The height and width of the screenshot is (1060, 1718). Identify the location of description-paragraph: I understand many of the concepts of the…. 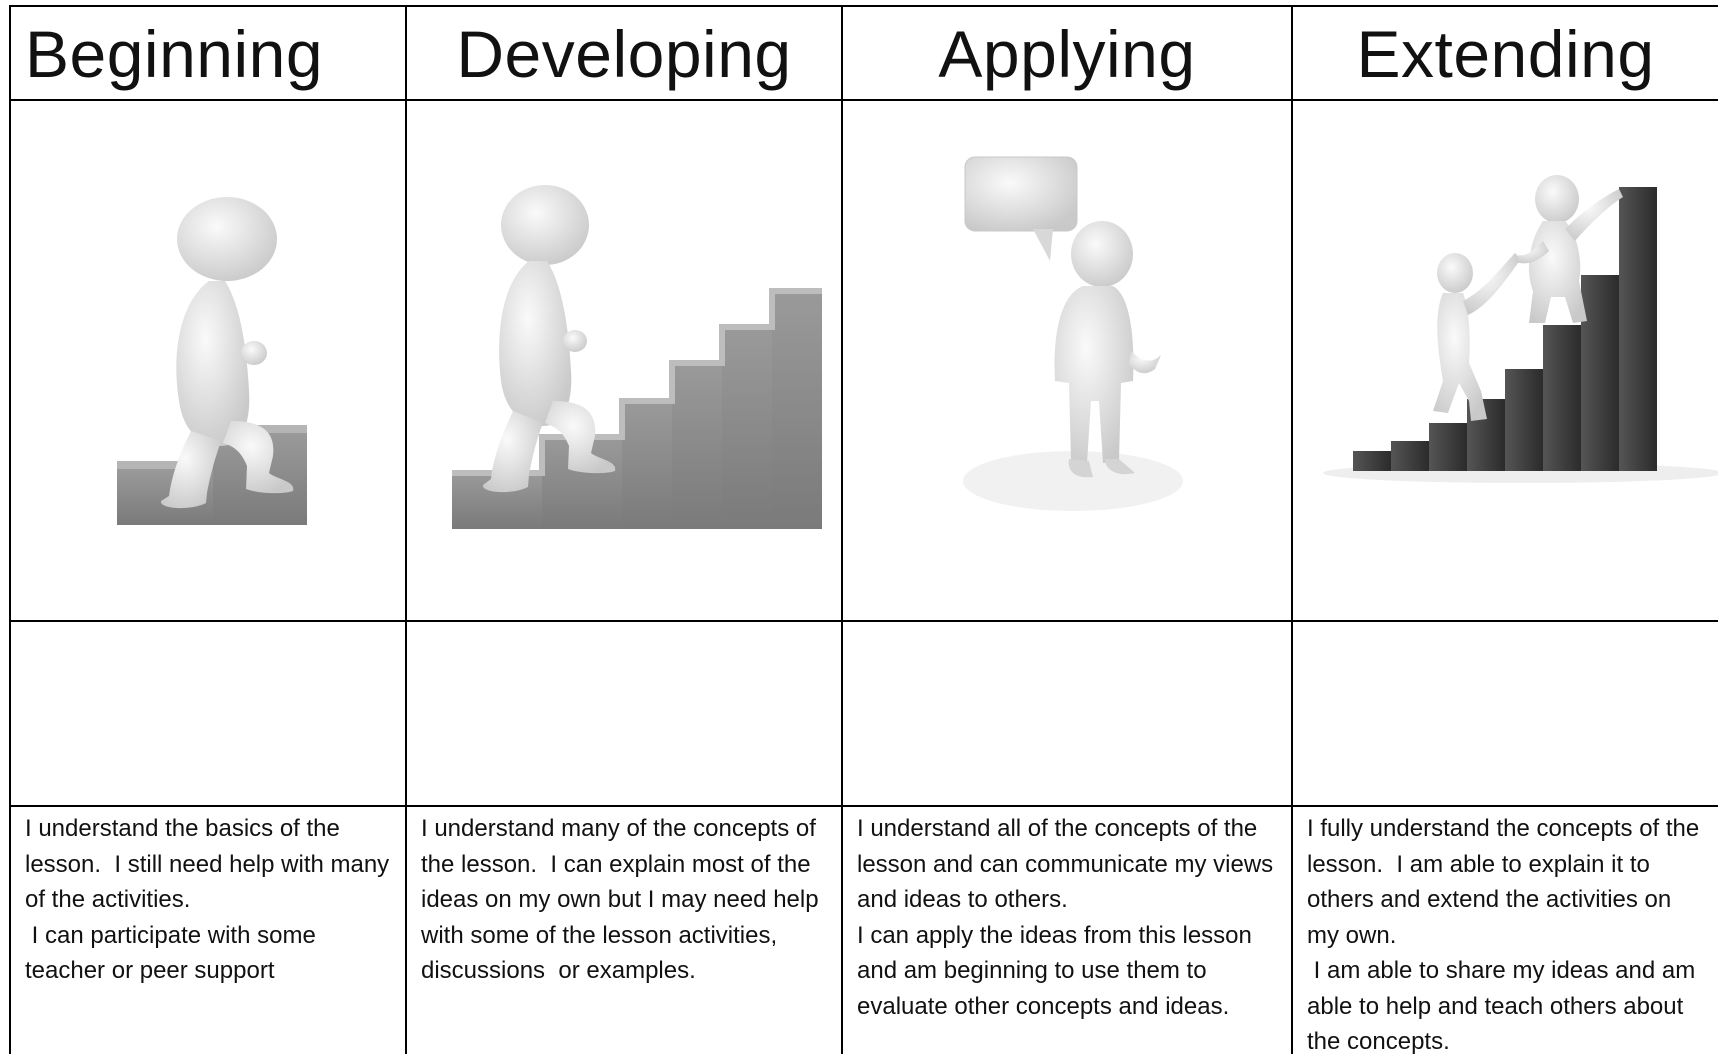
(623, 899).